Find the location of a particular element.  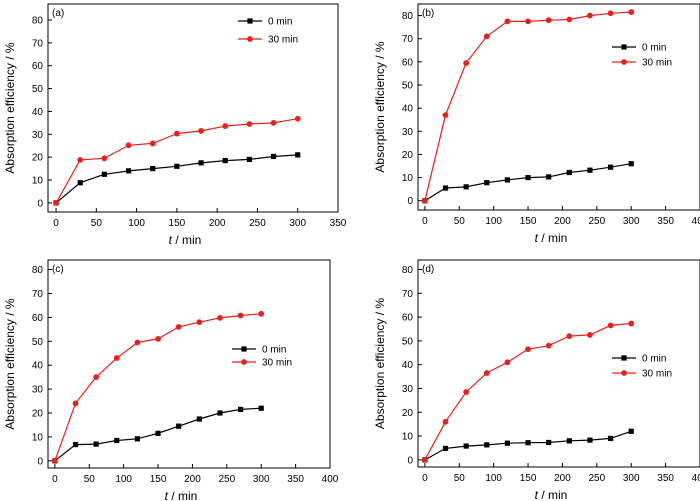

series-0-min-line is located at coordinates (528, 445).